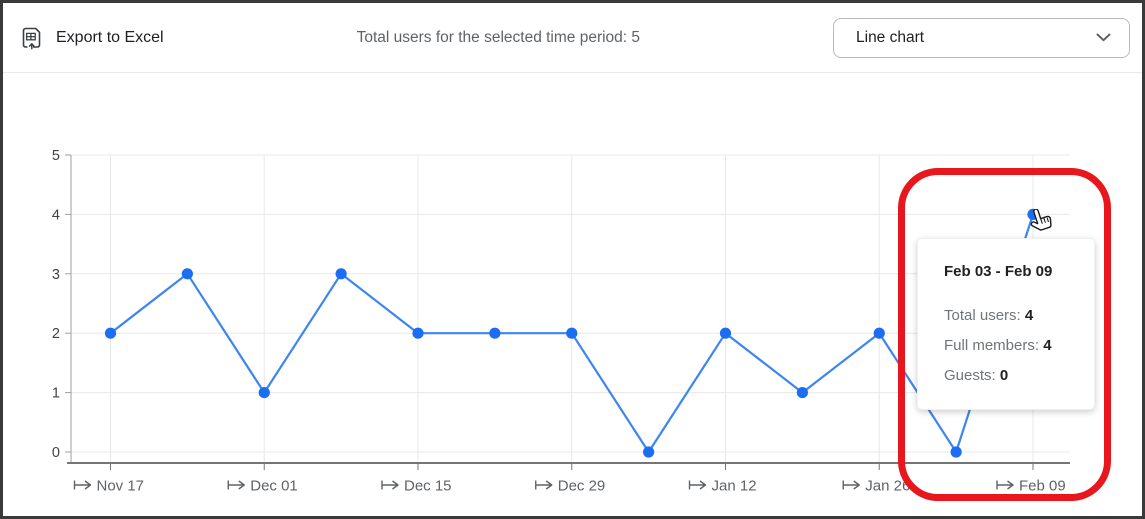 The image size is (1145, 519). Describe the element at coordinates (274, 486) in the screenshot. I see `x-axis-label-text: Dec 01` at that location.